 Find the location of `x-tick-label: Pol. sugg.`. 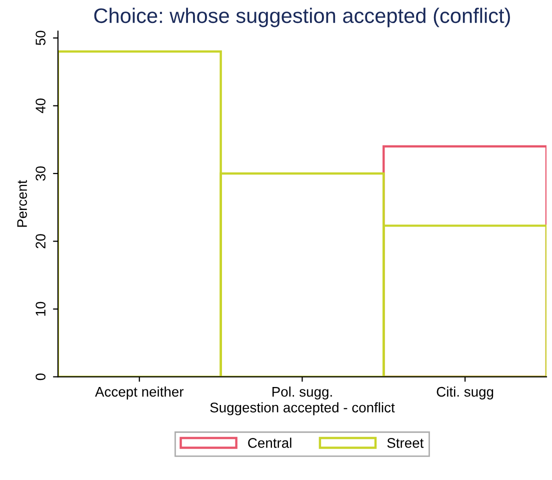

x-tick-label: Pol. sugg. is located at coordinates (302, 393).